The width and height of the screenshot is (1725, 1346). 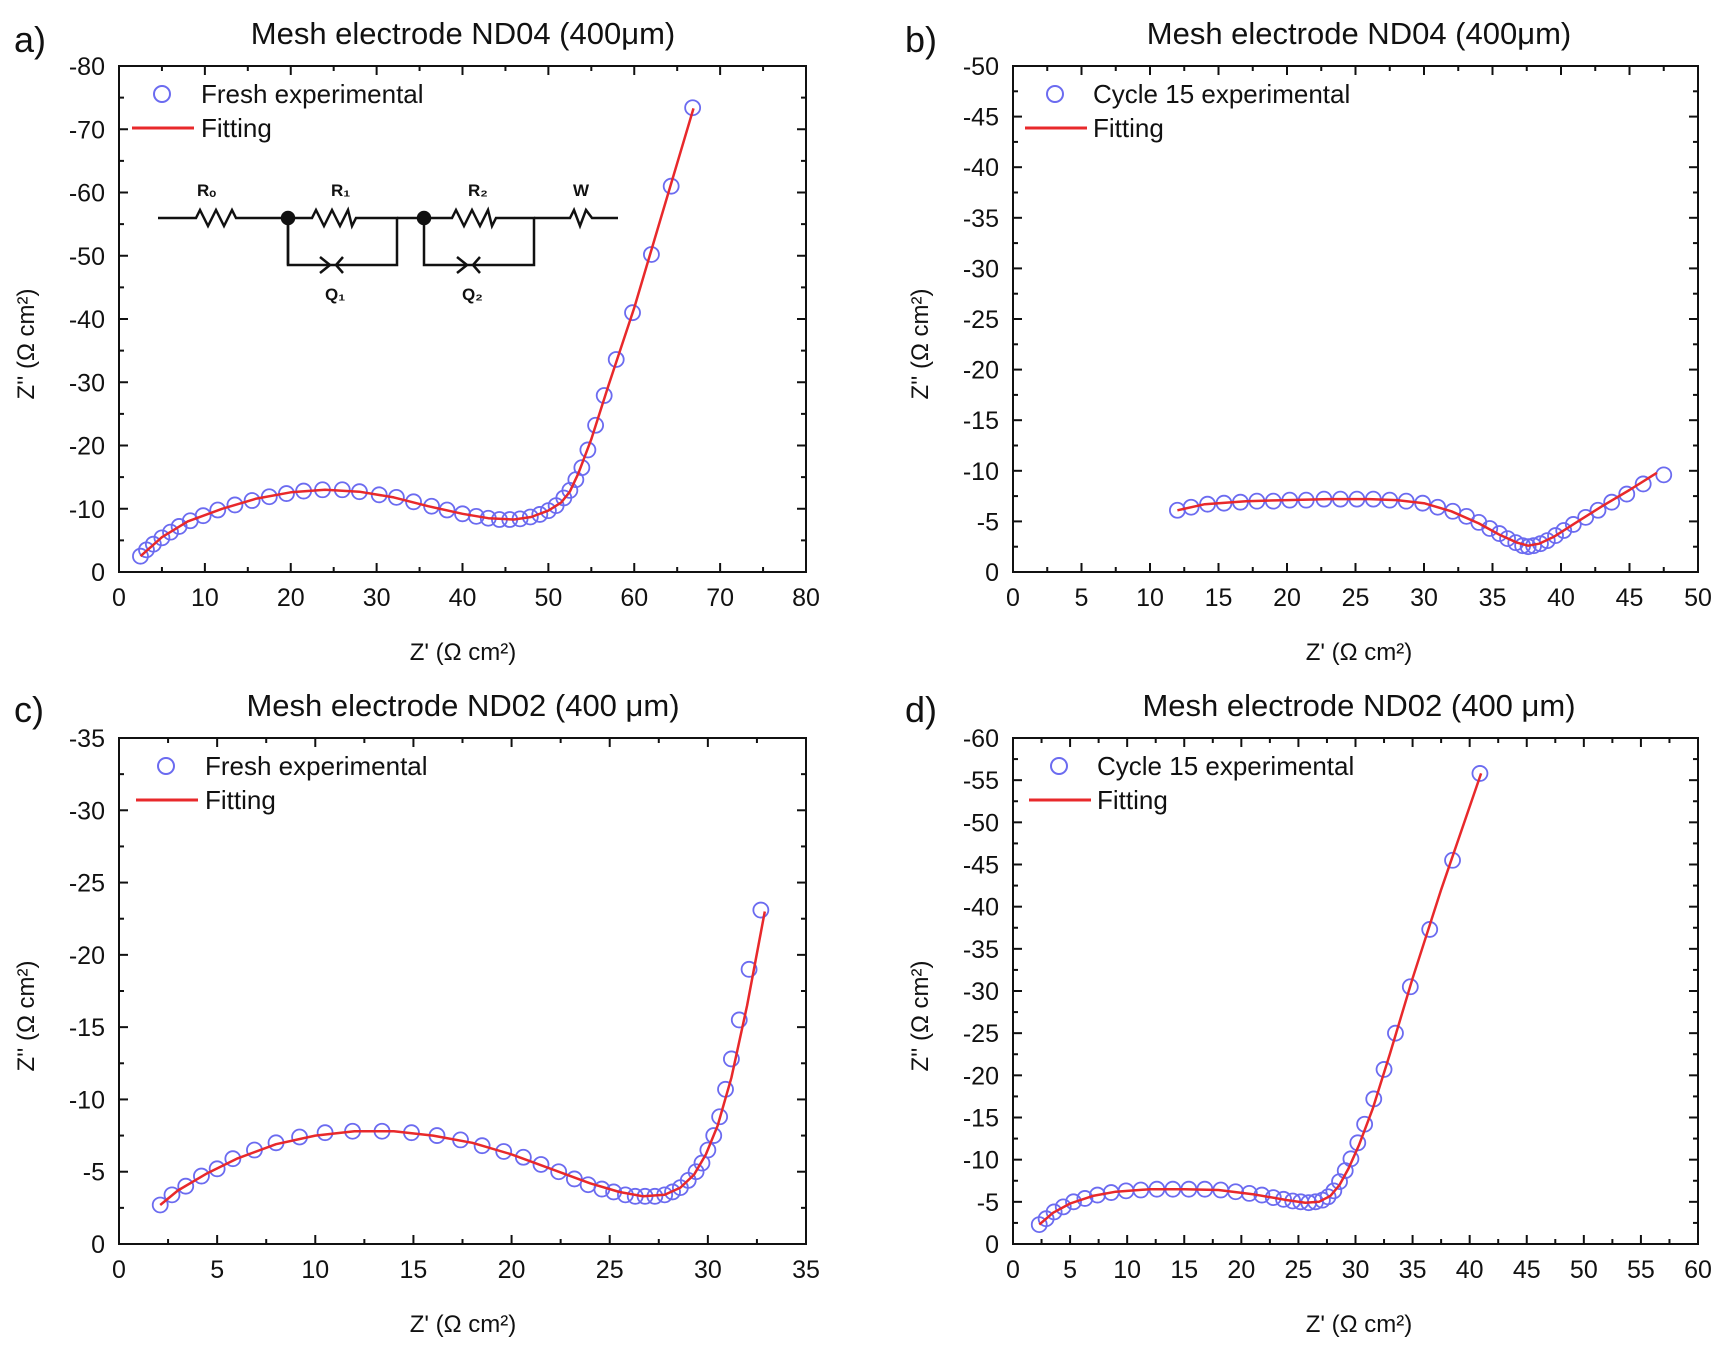 I want to click on equivalent-circuit-diagram, so click(x=388, y=240).